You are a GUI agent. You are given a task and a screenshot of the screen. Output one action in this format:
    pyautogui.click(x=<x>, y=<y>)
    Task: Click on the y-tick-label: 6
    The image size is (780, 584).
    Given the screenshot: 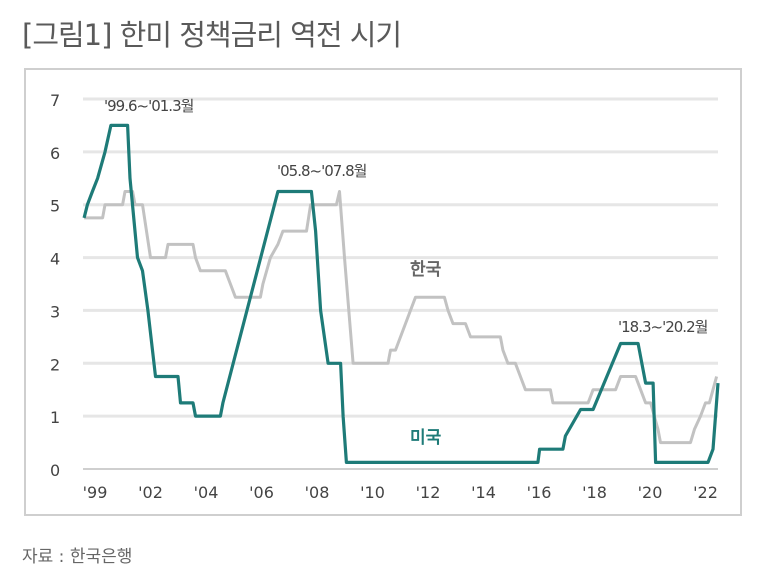 What is the action you would take?
    pyautogui.click(x=55, y=153)
    